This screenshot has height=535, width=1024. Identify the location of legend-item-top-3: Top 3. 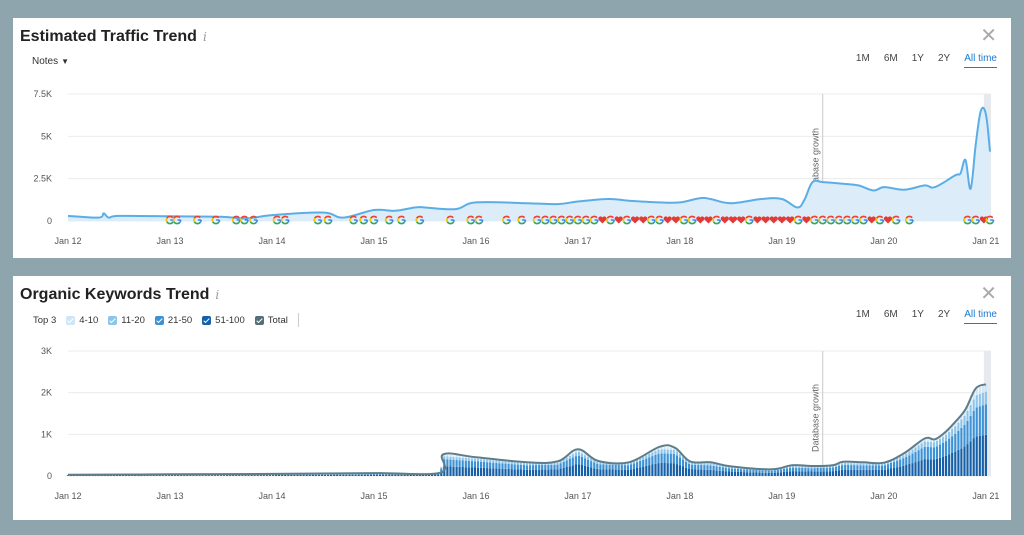
(44, 320).